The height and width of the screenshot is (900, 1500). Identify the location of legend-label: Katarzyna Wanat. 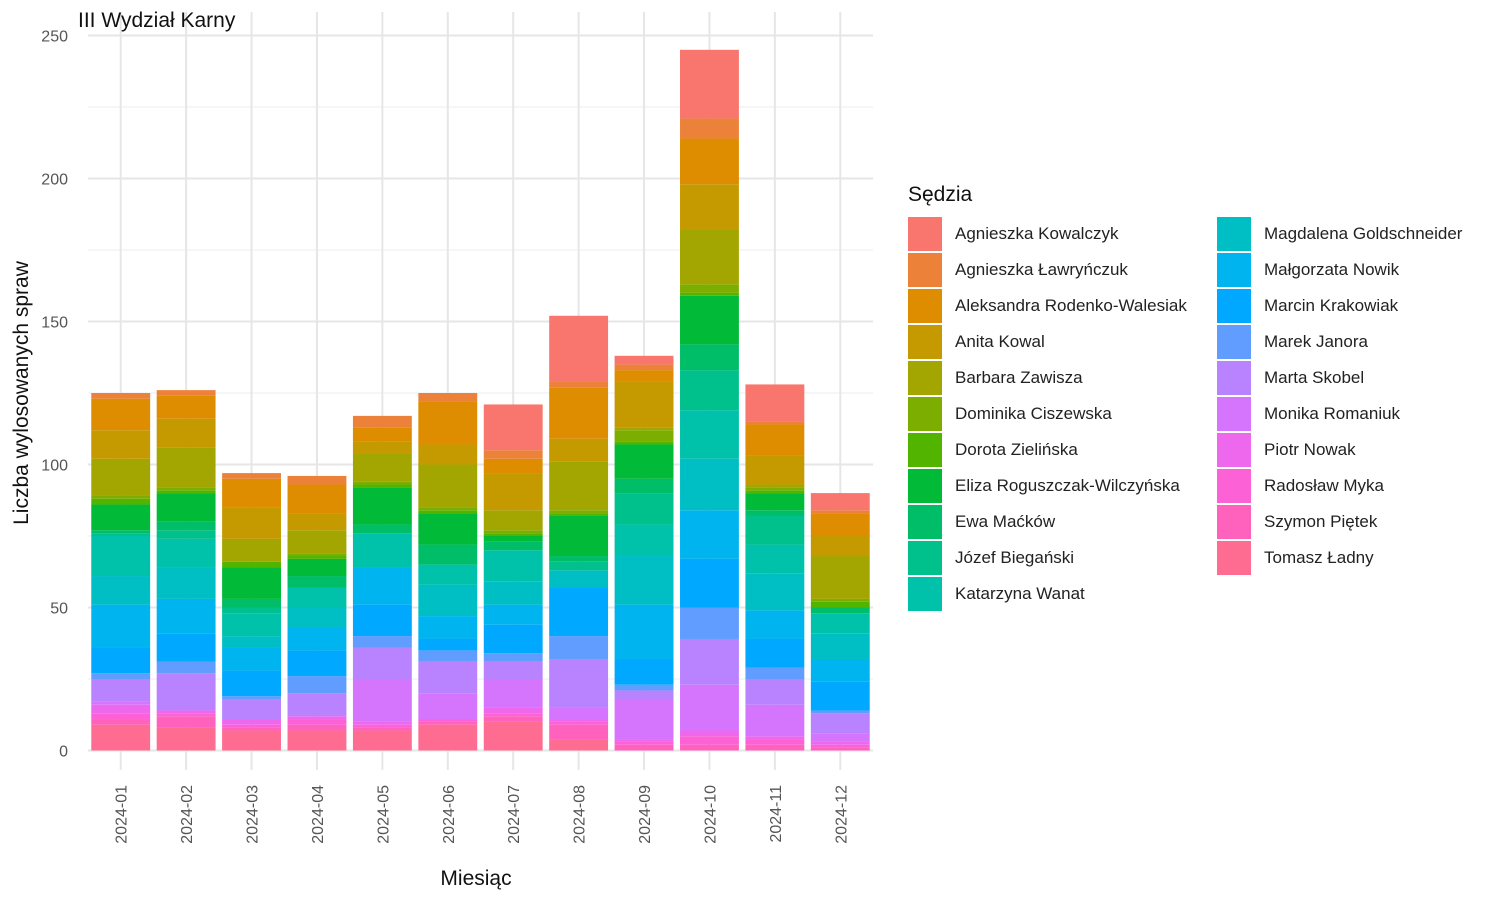
(1020, 593).